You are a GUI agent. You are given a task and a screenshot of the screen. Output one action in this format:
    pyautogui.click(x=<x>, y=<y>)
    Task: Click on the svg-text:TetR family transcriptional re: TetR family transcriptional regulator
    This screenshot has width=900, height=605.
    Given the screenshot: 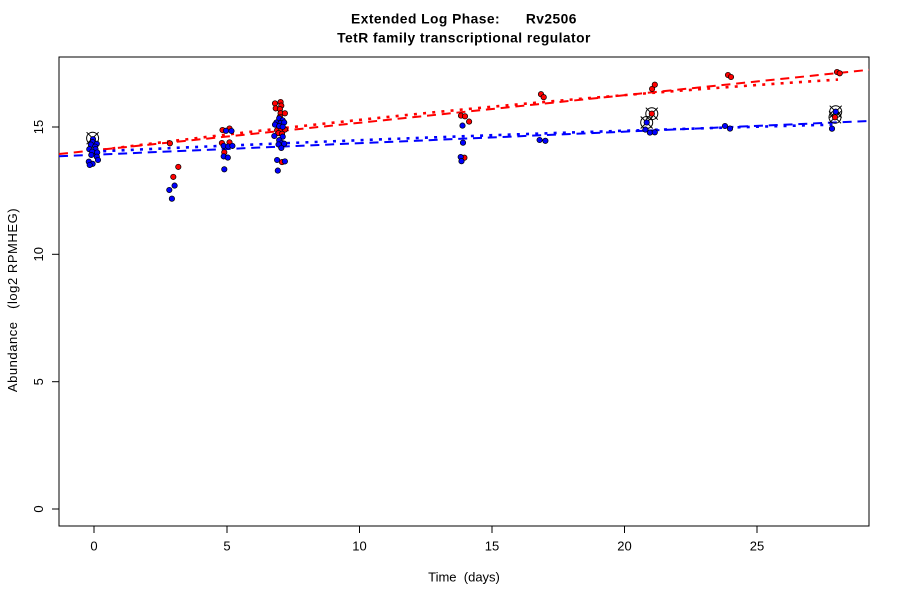 What is the action you would take?
    pyautogui.click(x=464, y=37)
    